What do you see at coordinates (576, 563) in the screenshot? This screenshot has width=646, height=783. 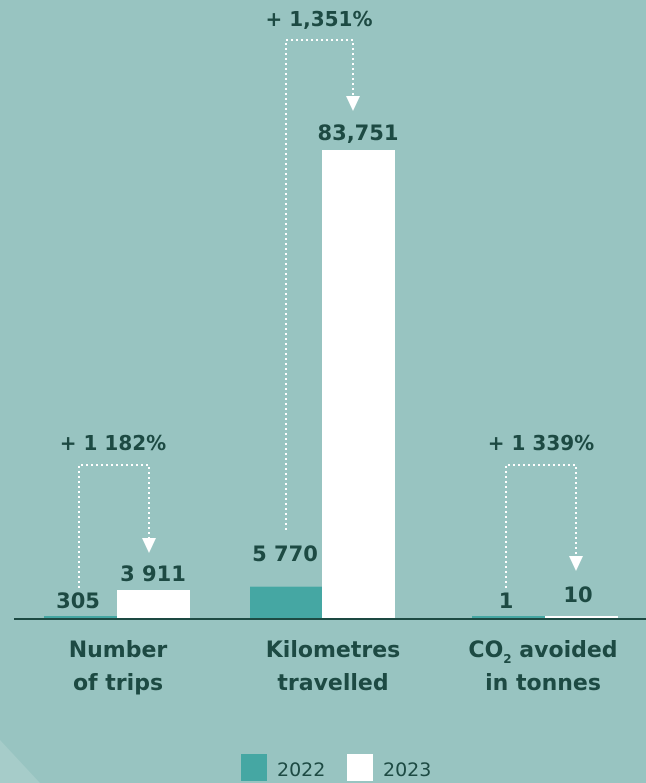 I see `arrowhead-co2` at bounding box center [576, 563].